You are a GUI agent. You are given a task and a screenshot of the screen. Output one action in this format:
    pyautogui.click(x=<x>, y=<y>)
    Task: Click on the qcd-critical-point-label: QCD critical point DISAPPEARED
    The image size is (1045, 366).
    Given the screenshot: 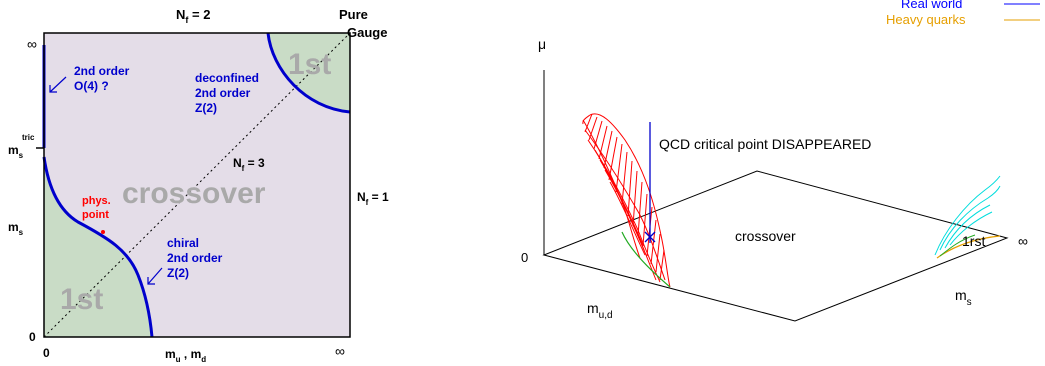 What is the action you would take?
    pyautogui.click(x=765, y=144)
    